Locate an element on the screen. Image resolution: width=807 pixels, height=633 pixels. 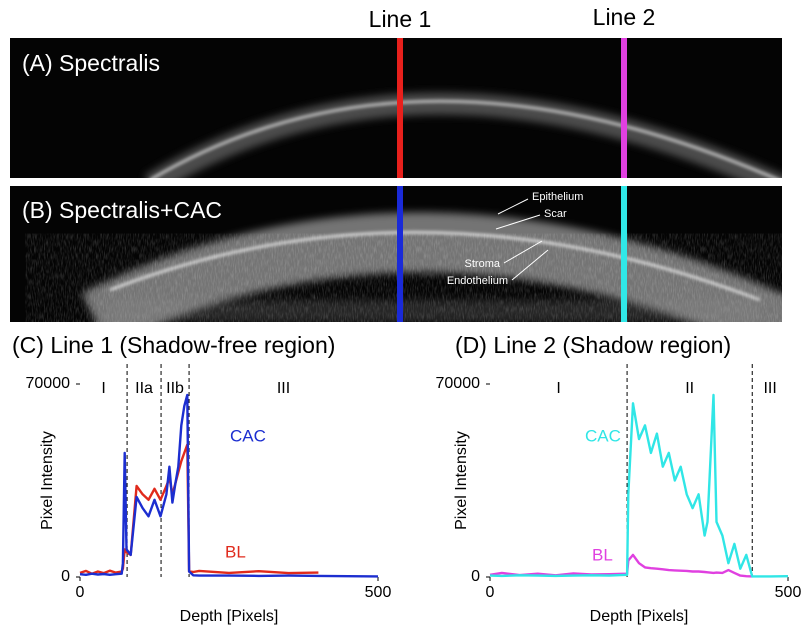
annotation: Scar is located at coordinates (555, 214).